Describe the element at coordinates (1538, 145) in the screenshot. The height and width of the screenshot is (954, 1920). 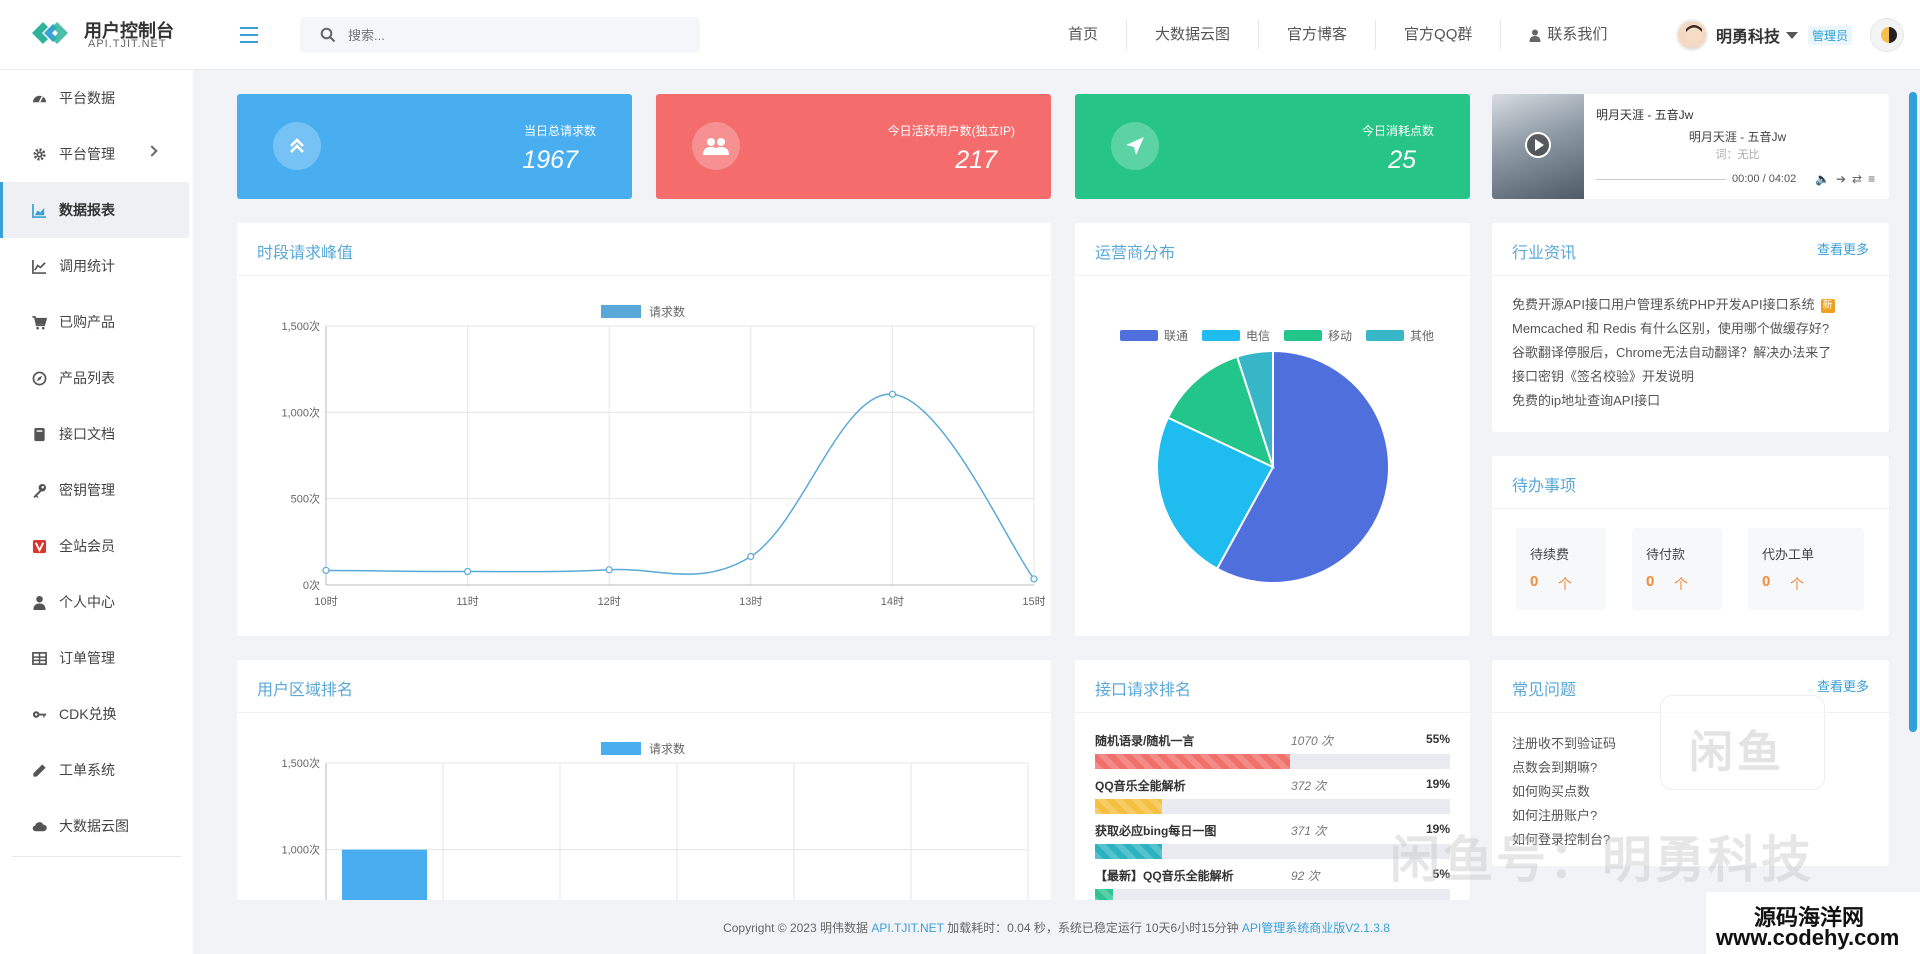
I see `play-icon` at that location.